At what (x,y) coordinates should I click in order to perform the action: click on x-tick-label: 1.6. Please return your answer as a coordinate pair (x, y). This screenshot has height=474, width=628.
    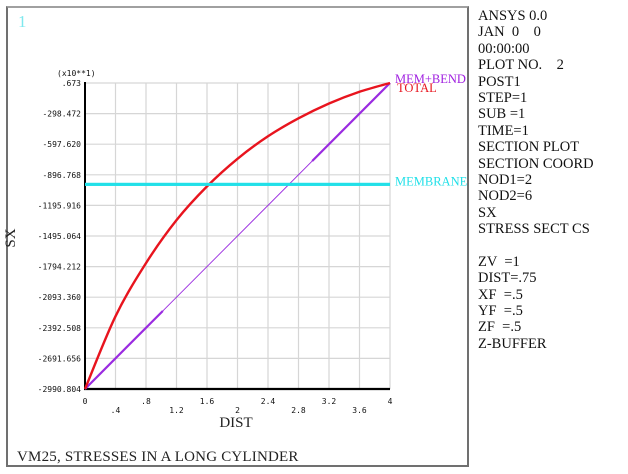
    Looking at the image, I should click on (207, 401).